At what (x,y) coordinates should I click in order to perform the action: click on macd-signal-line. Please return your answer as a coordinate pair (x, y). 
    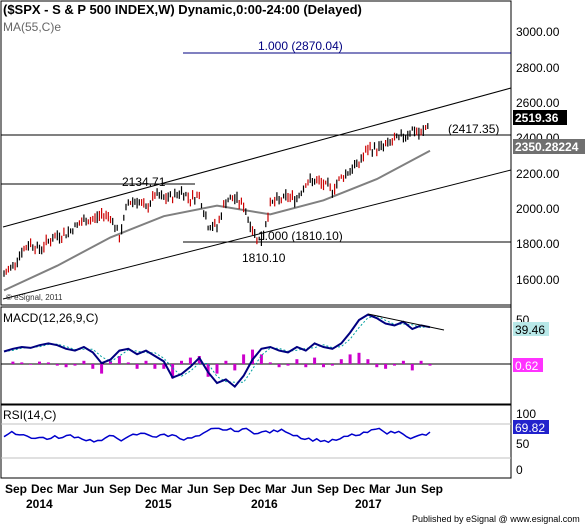
    Looking at the image, I should click on (217, 349).